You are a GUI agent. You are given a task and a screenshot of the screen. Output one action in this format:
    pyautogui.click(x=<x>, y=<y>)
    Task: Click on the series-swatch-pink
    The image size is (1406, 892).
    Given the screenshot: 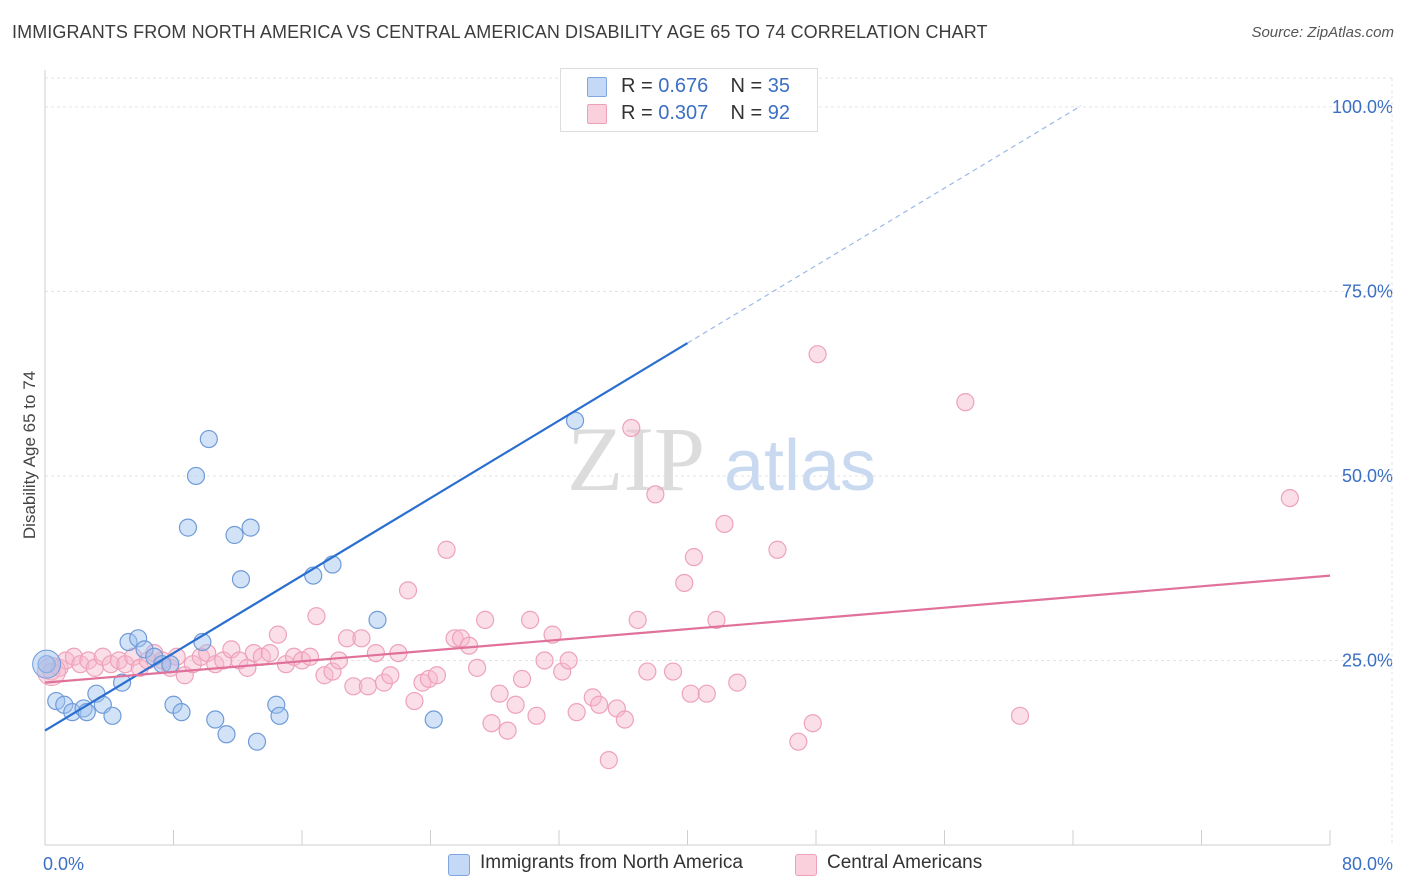 What is the action you would take?
    pyautogui.click(x=806, y=865)
    